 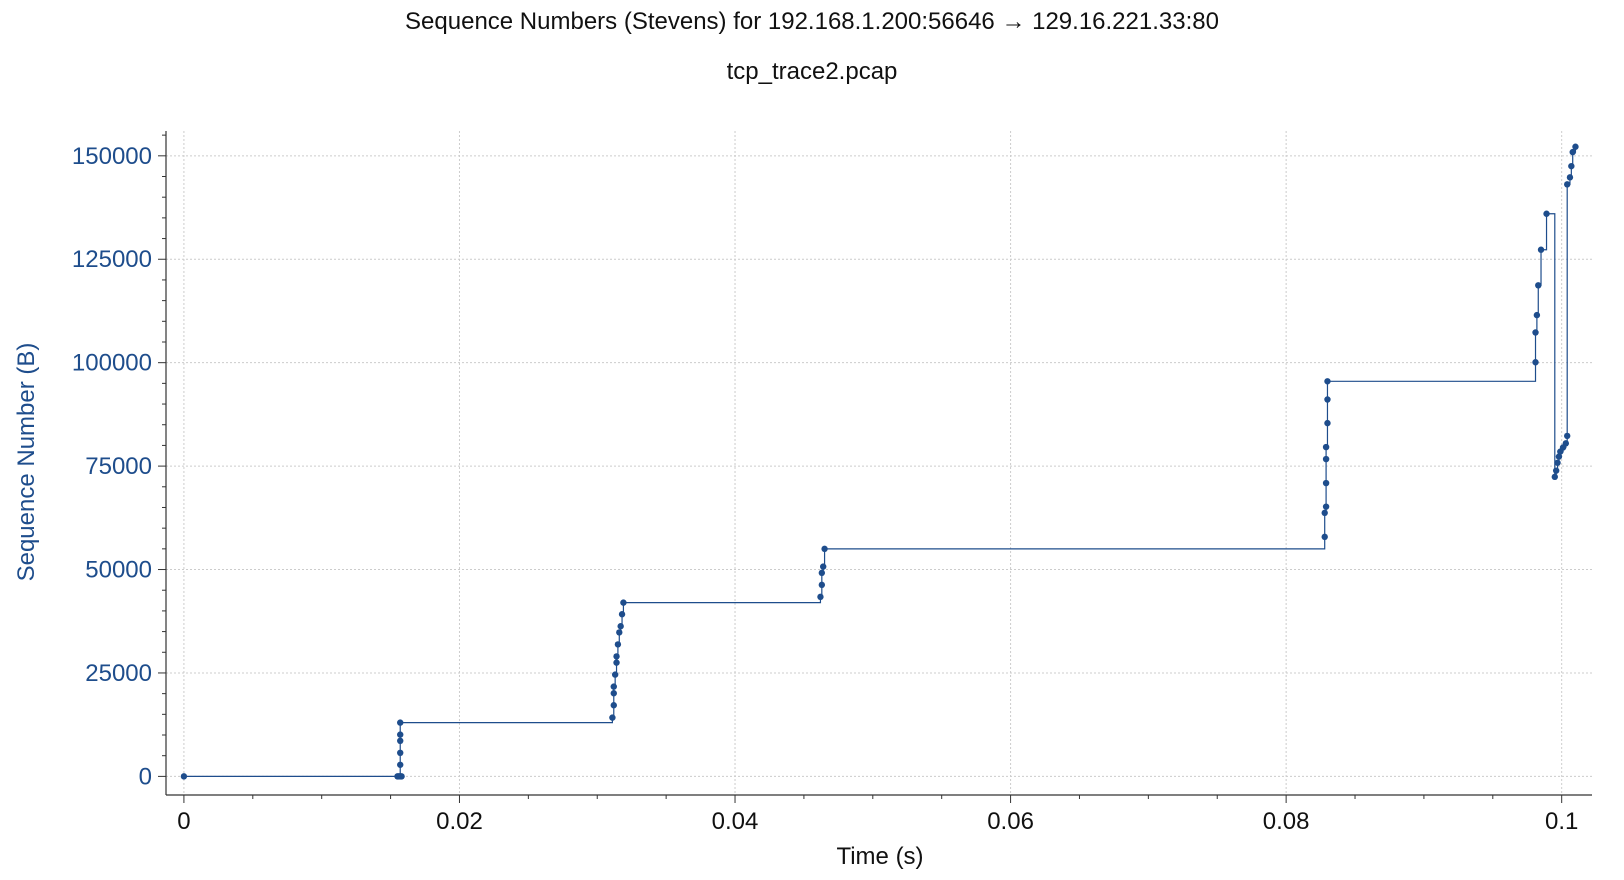 I want to click on y-tick-label: 150000, so click(x=112, y=156).